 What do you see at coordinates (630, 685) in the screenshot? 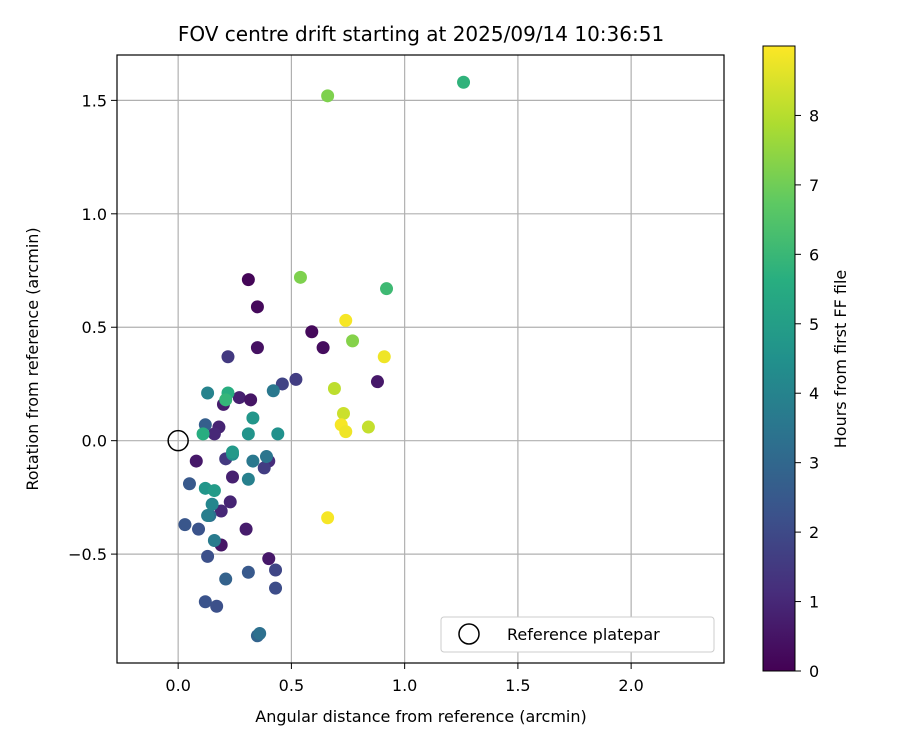
I see `x-tick-label: 2.0` at bounding box center [630, 685].